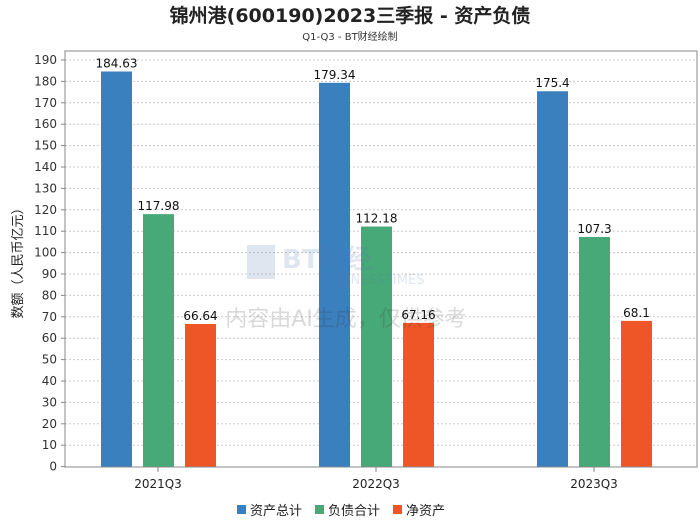 This screenshot has height=528, width=700. I want to click on y-tick-label: 140, so click(45, 167).